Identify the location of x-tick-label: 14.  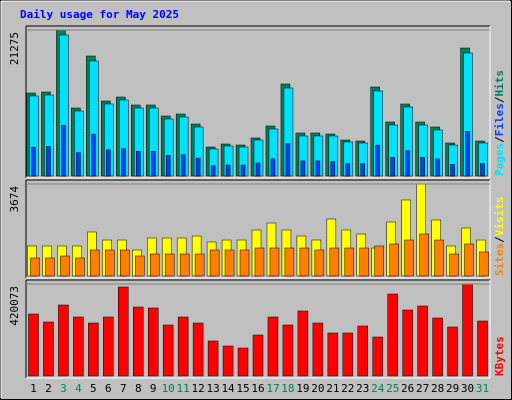
(228, 388).